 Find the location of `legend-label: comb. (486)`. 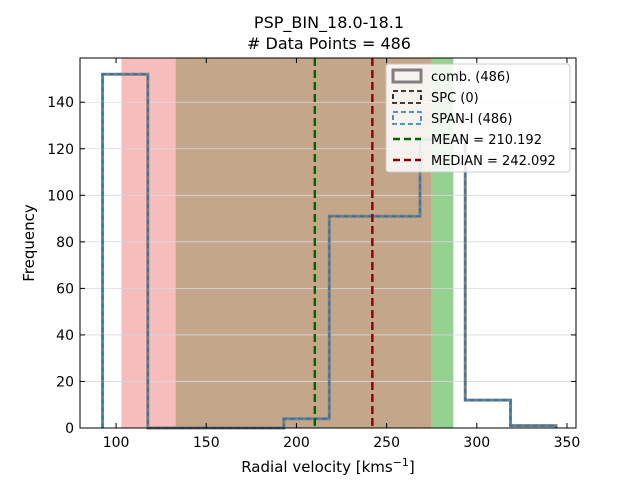

legend-label: comb. (486) is located at coordinates (470, 77).